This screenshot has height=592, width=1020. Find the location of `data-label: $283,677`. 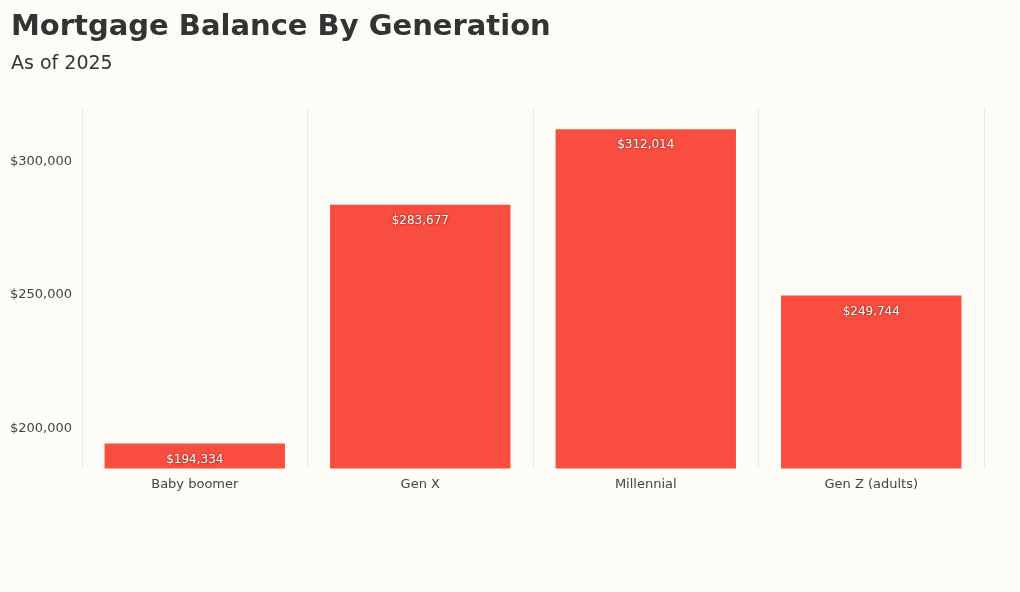

data-label: $283,677 is located at coordinates (420, 219).